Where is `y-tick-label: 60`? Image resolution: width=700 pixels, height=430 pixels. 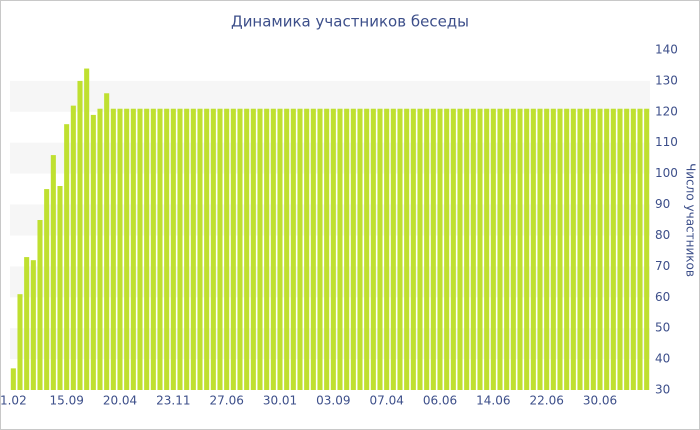
y-tick-label: 60 is located at coordinates (662, 297).